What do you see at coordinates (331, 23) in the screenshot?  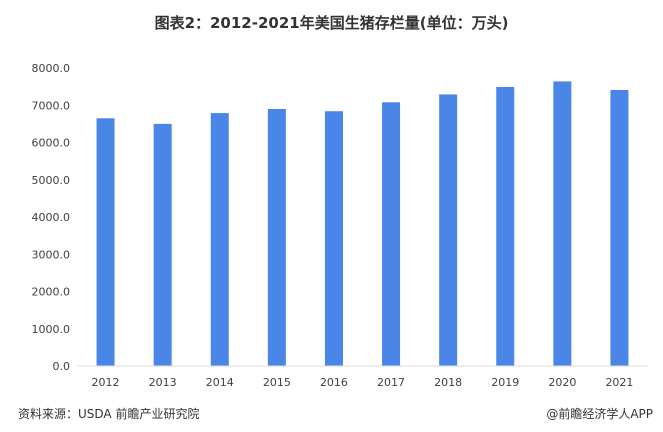 I see `chart-title: 图表2：2012-2021年美国生猪存栏量(单位：万头)` at bounding box center [331, 23].